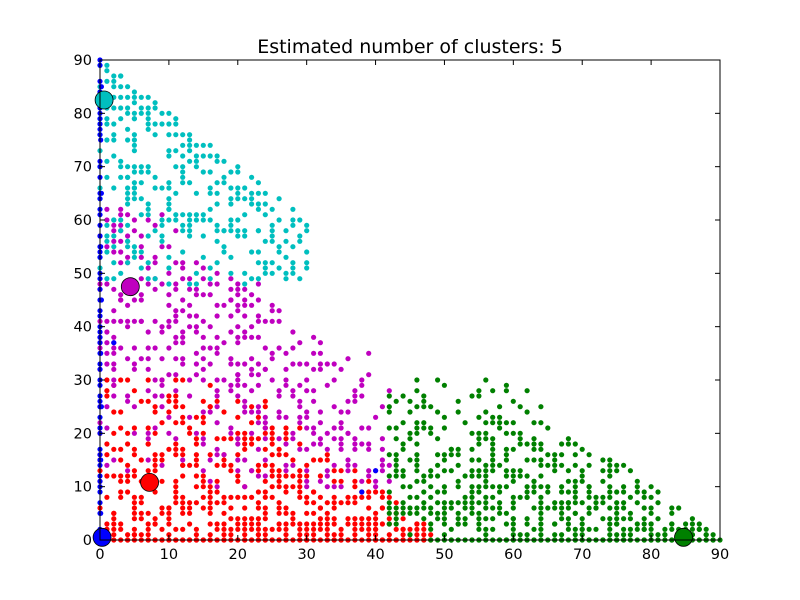 The height and width of the screenshot is (600, 800). I want to click on data-point-c0-p15, so click(210, 407).